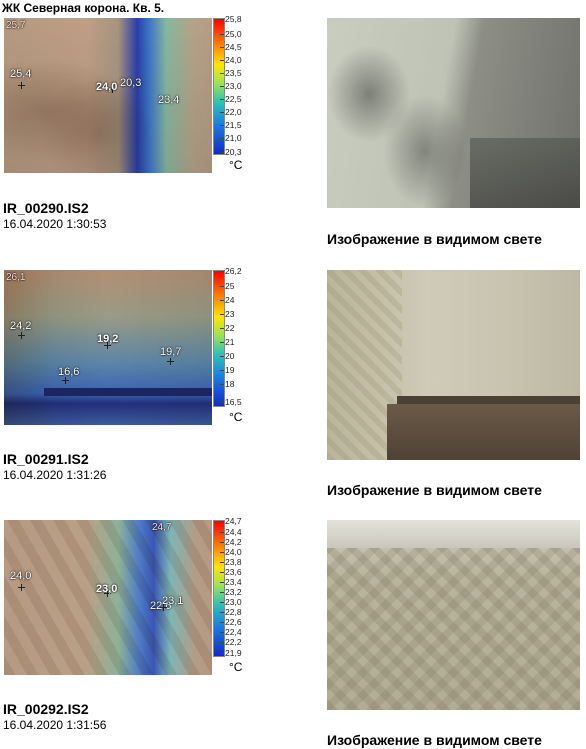 This screenshot has height=749, width=586. Describe the element at coordinates (55, 475) in the screenshot. I see `ir-timestamp: 16.04.2020 1:31:26` at that location.